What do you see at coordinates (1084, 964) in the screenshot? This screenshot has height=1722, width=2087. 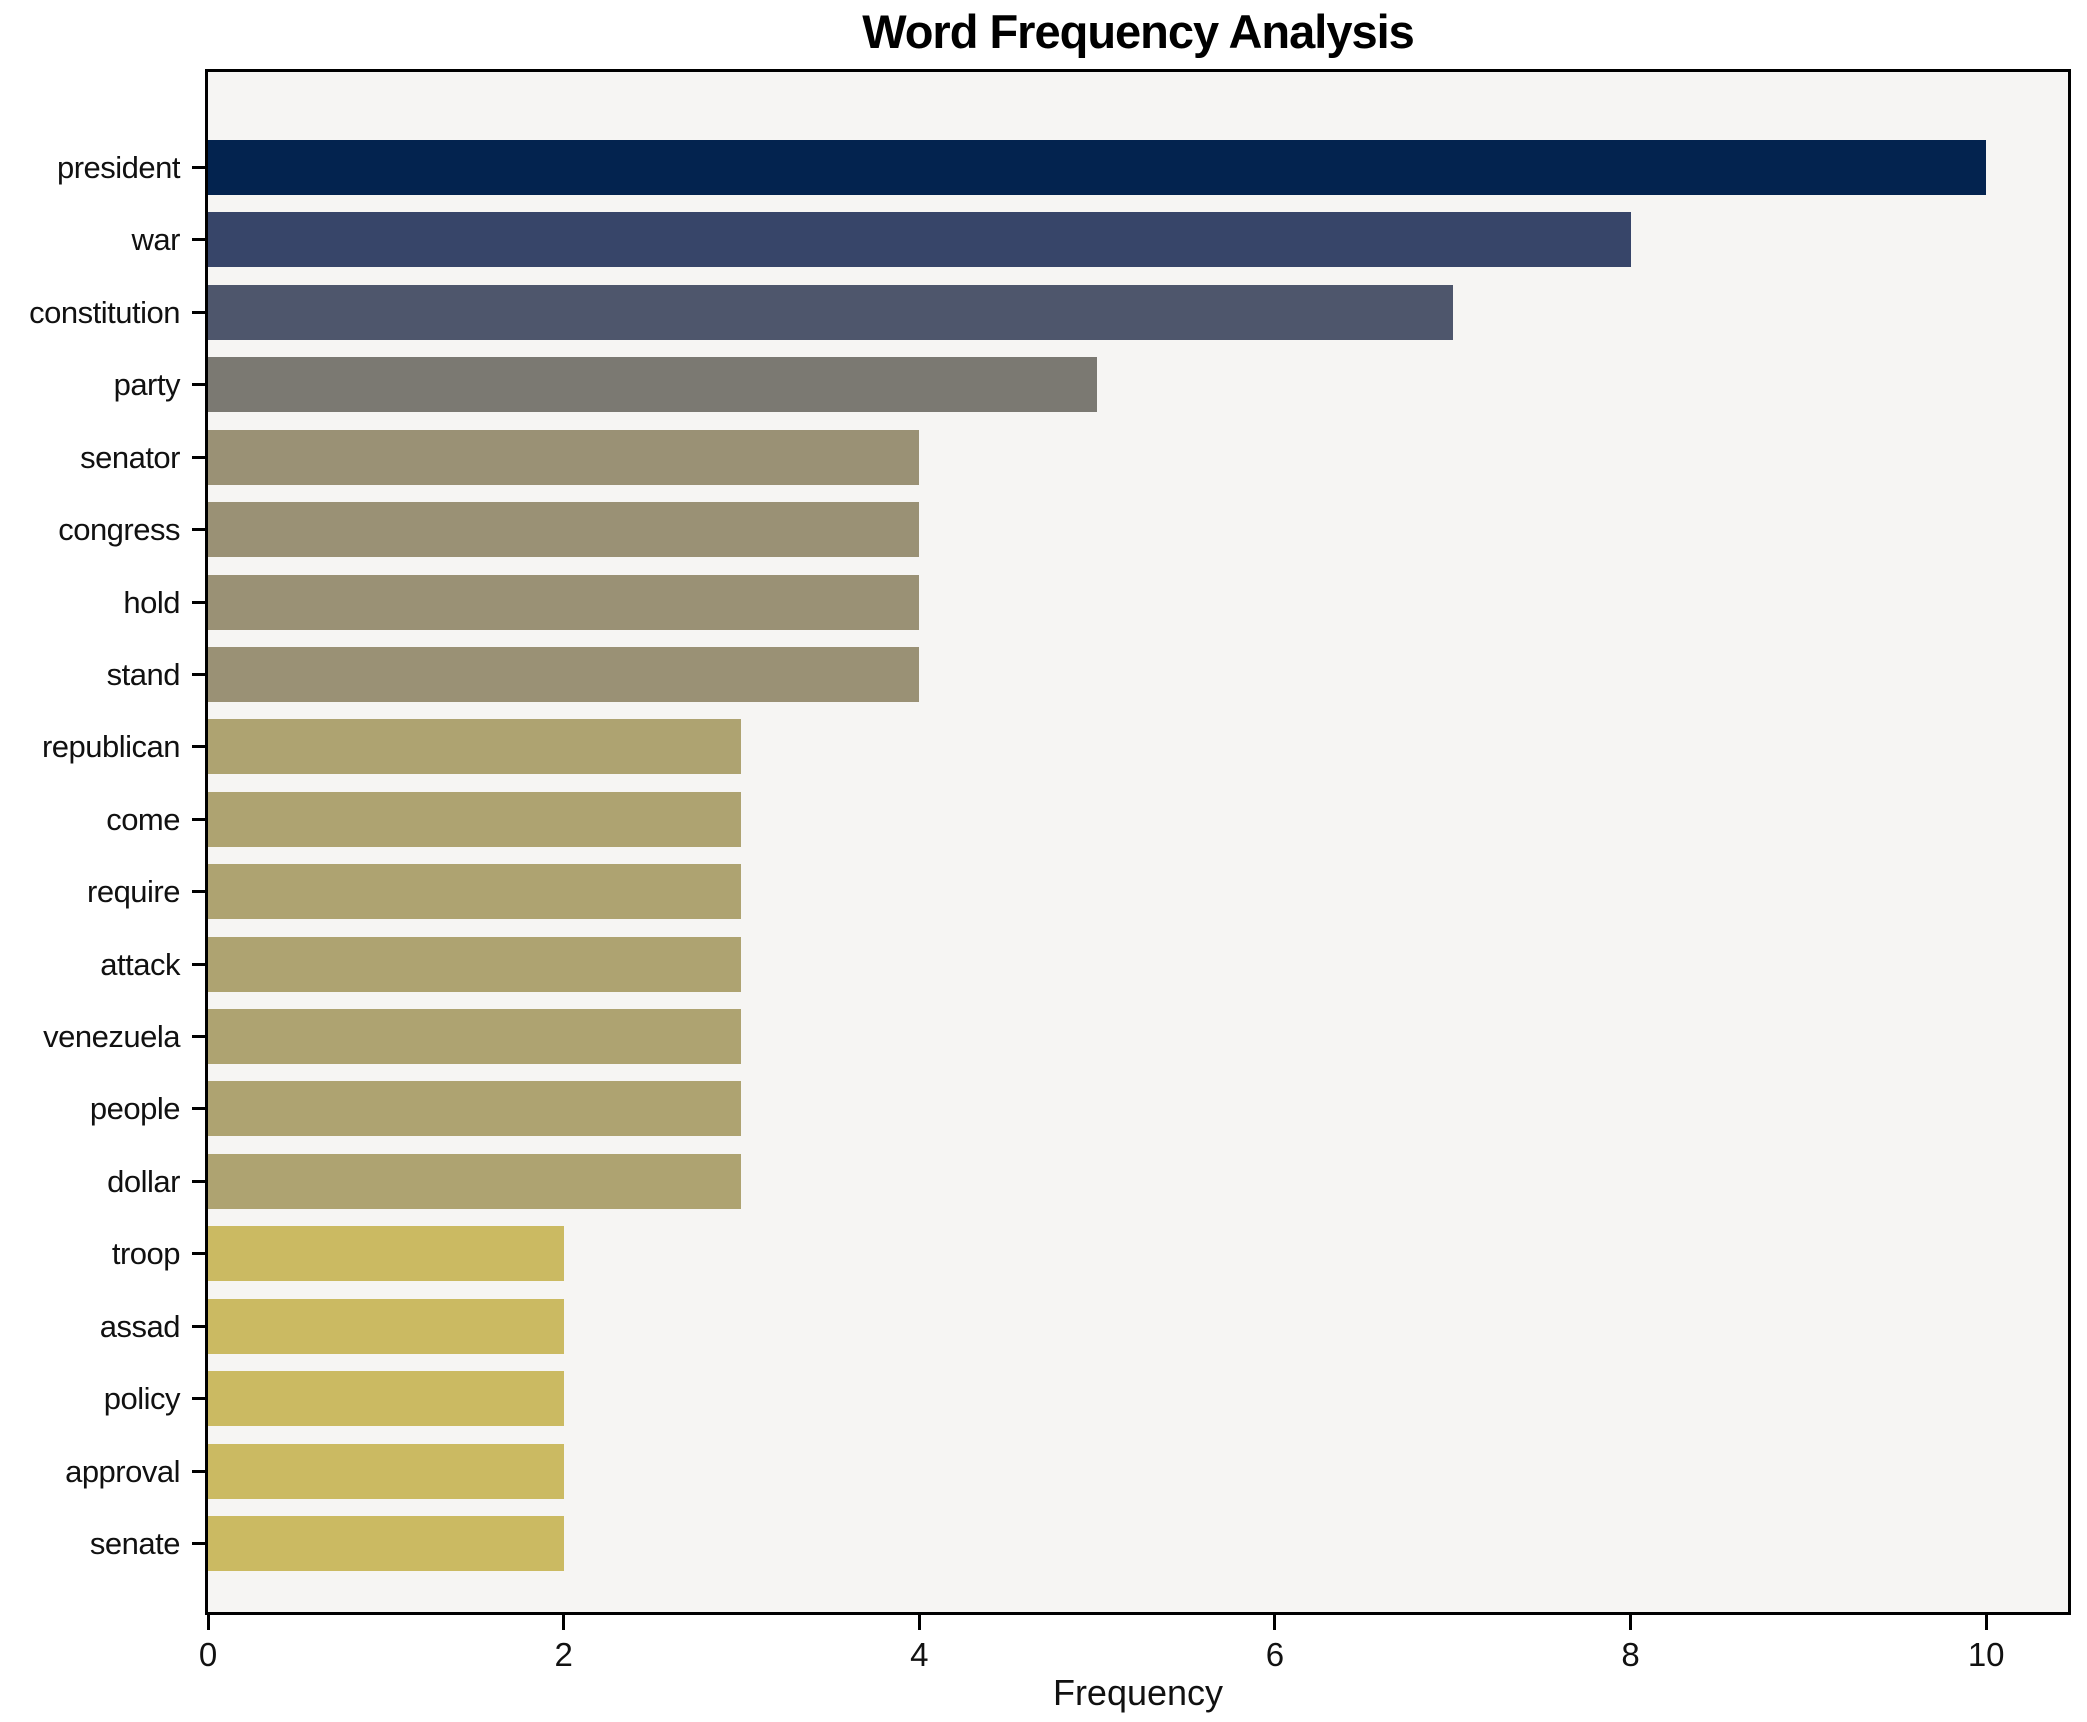 I see `bar-row: attack` at bounding box center [1084, 964].